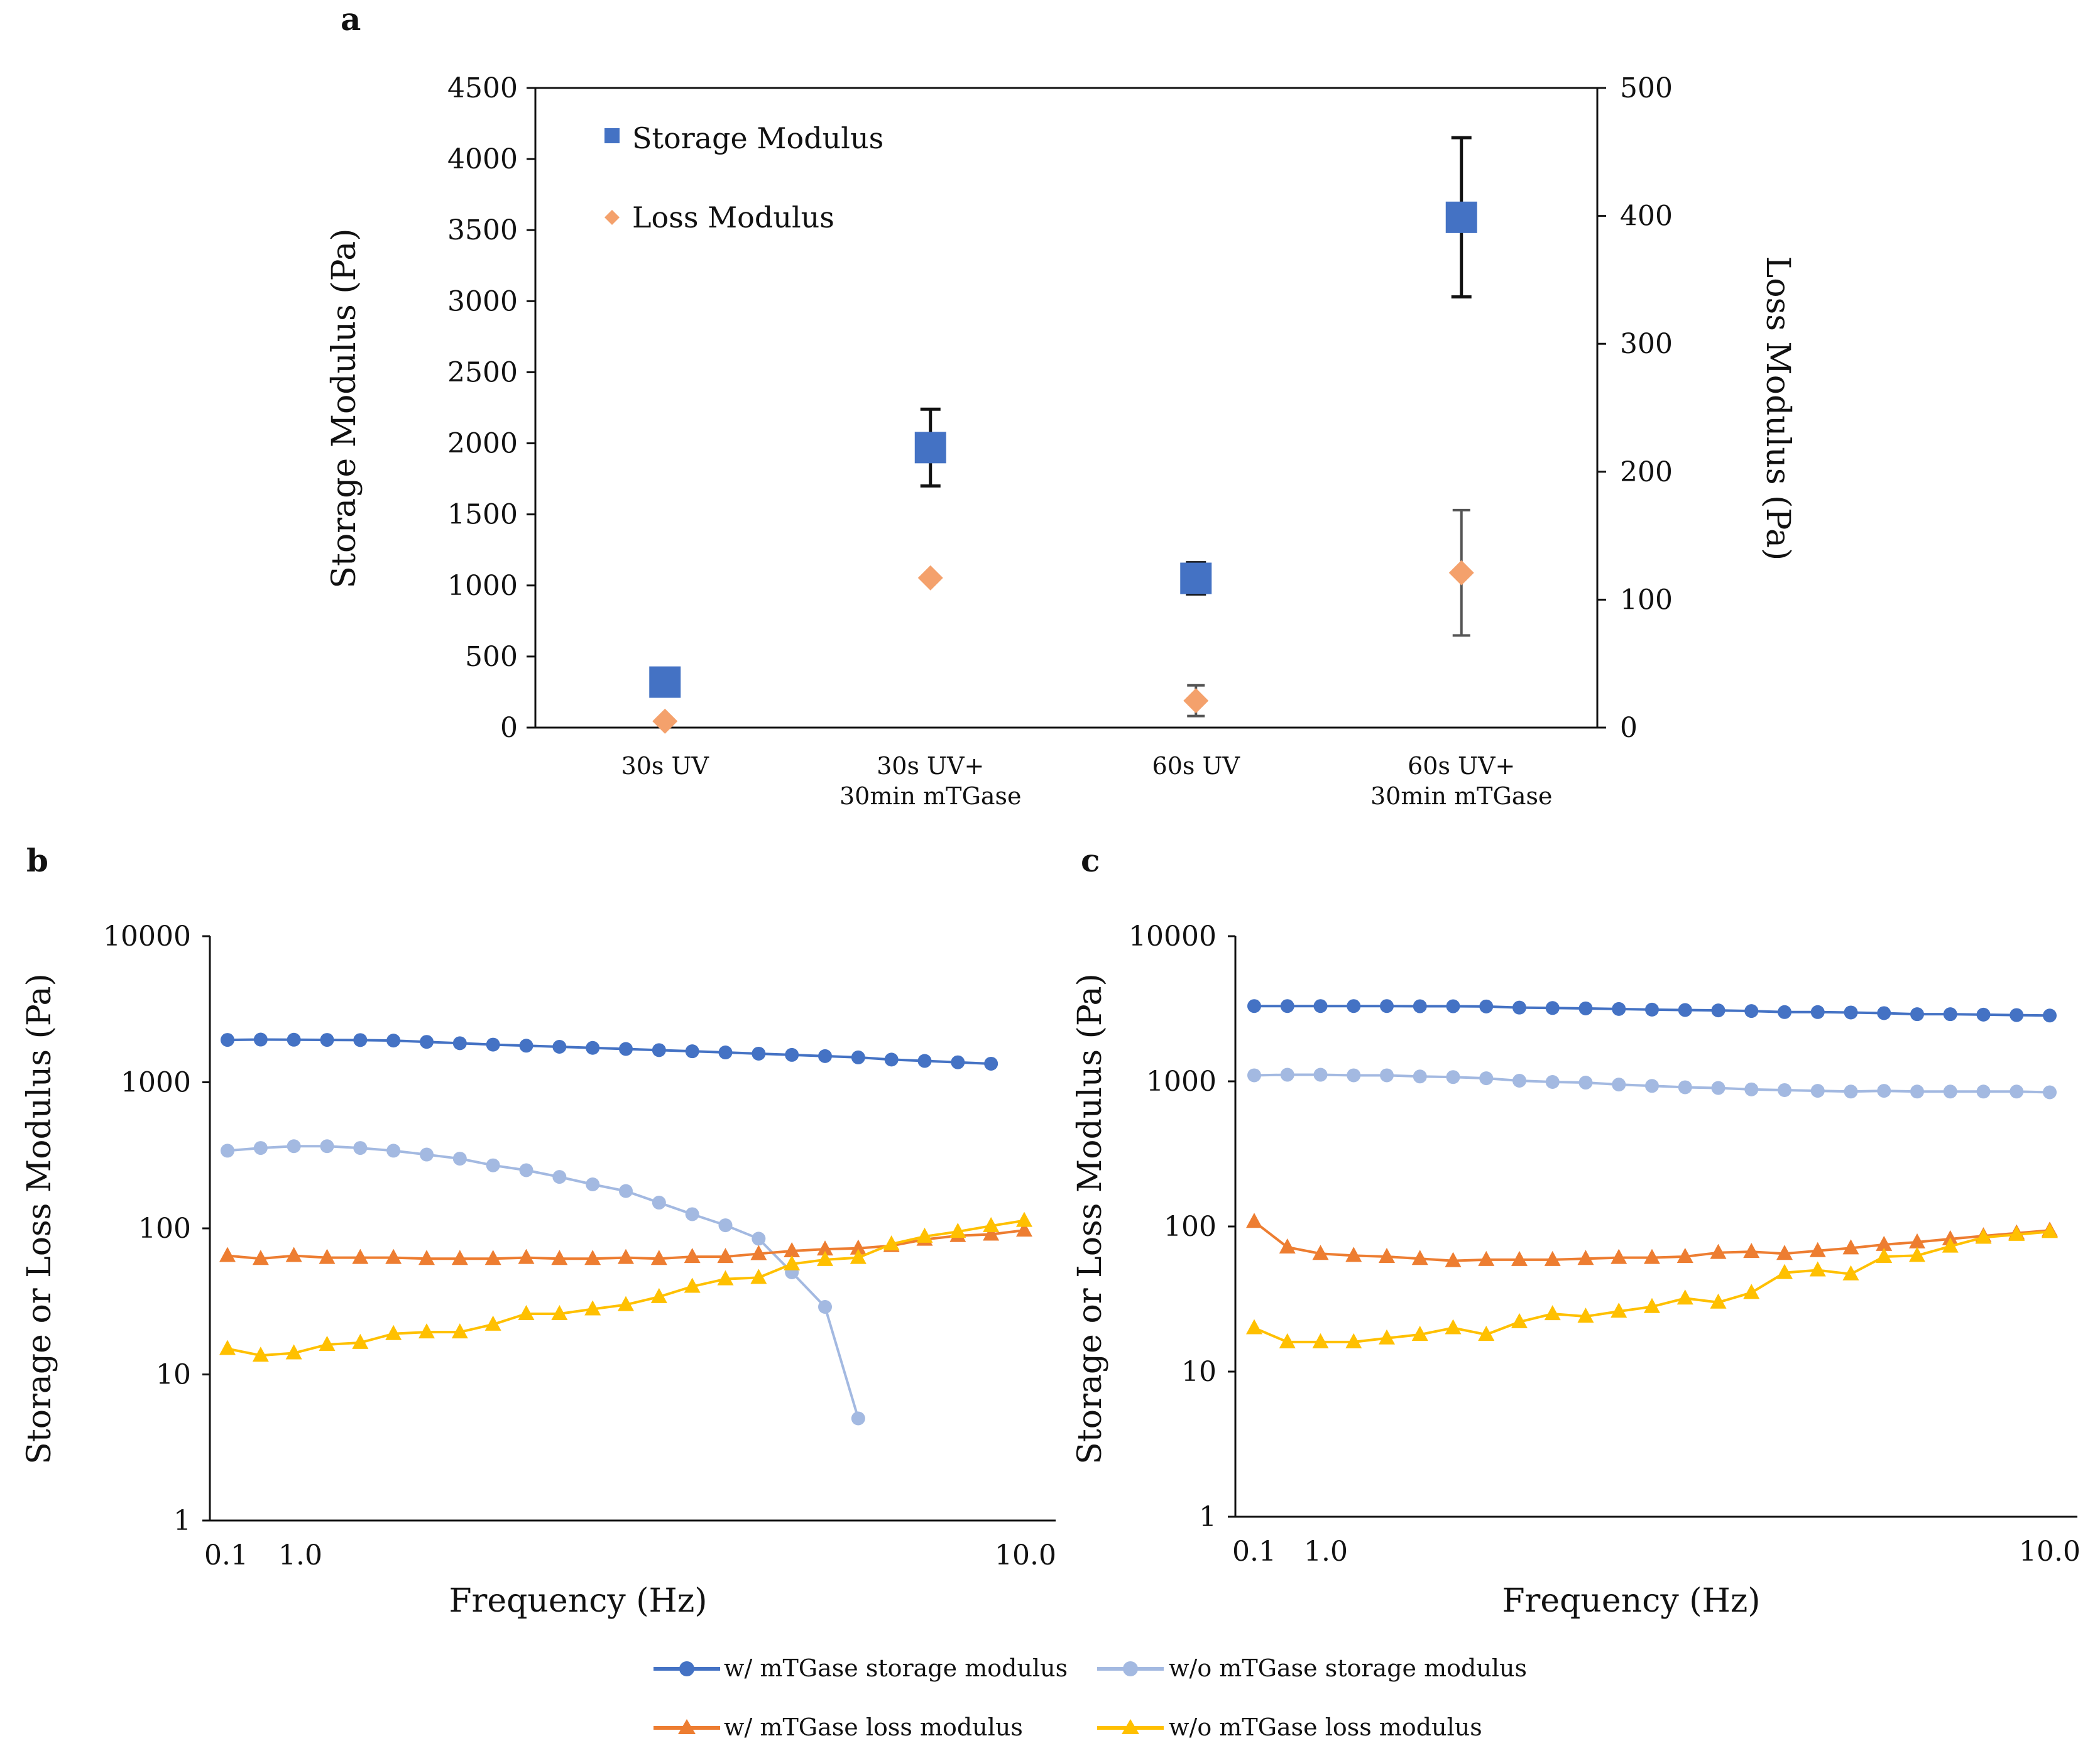 Image resolution: width=2100 pixels, height=1753 pixels. I want to click on chart-b-series-line, so click(609, 1051).